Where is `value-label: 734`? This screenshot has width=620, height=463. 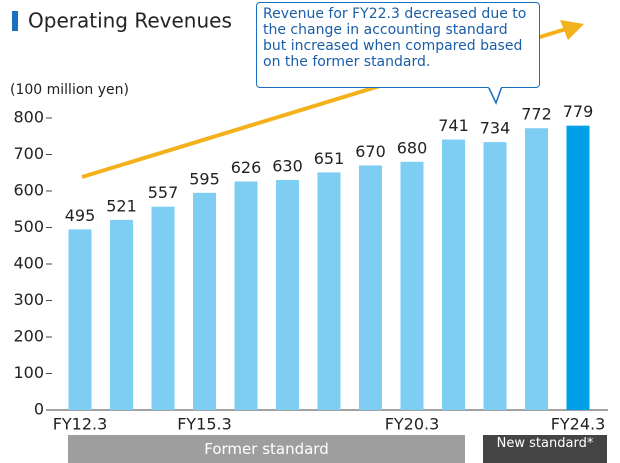
value-label: 734 is located at coordinates (495, 128).